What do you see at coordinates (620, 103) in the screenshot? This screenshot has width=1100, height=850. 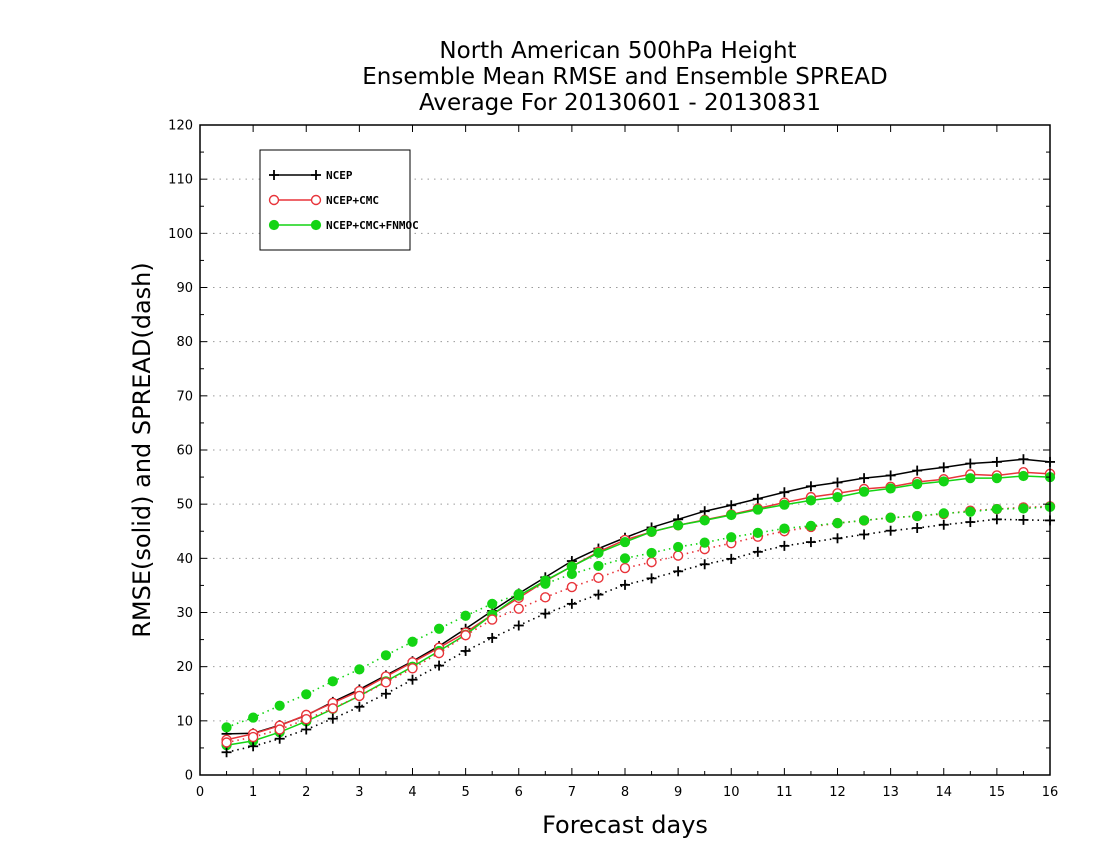 I see `title-line-3: Average For 20130601 - 20130831` at bounding box center [620, 103].